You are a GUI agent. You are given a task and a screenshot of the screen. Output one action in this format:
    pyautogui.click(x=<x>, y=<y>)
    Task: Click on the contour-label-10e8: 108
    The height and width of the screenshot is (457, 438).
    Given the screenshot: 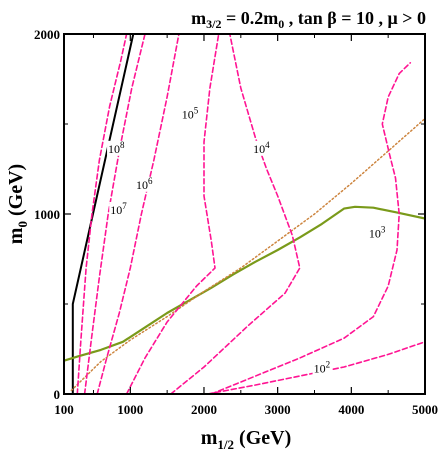 What is the action you would take?
    pyautogui.click(x=117, y=148)
    